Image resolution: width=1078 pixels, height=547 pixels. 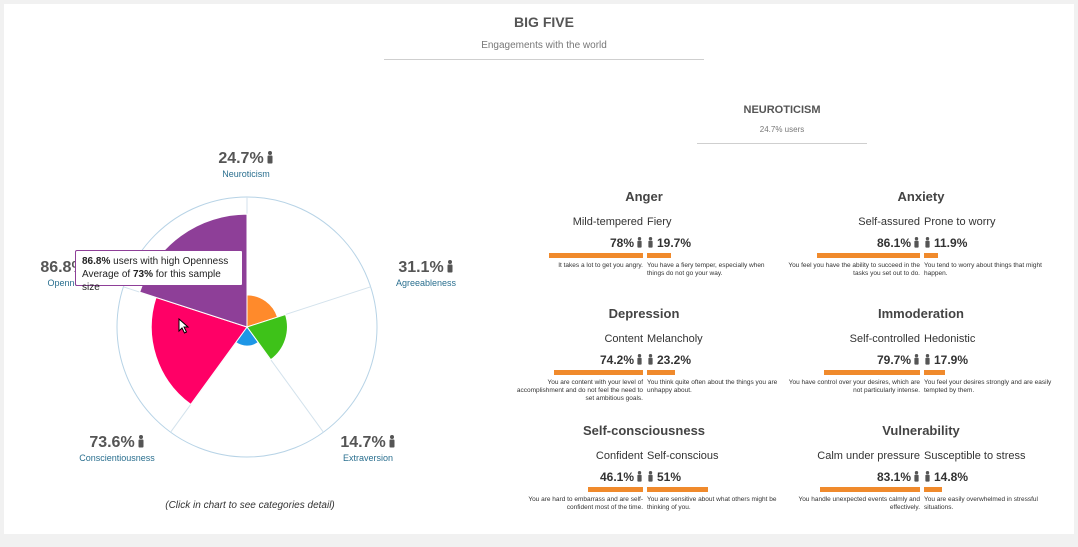 I want to click on detail-users: 24.7% users, so click(x=782, y=129).